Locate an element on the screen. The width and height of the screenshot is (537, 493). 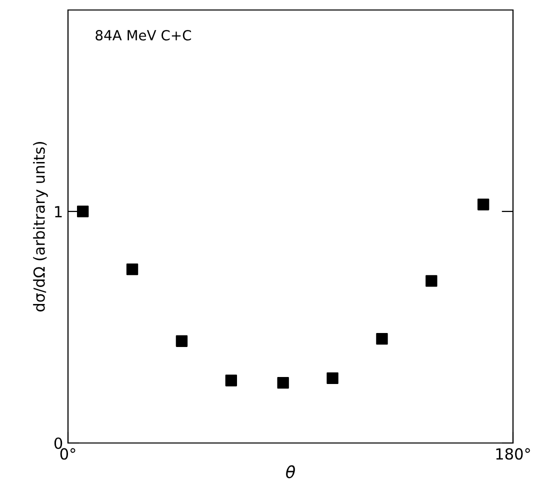
y-tick-label: 0 is located at coordinates (58, 443).